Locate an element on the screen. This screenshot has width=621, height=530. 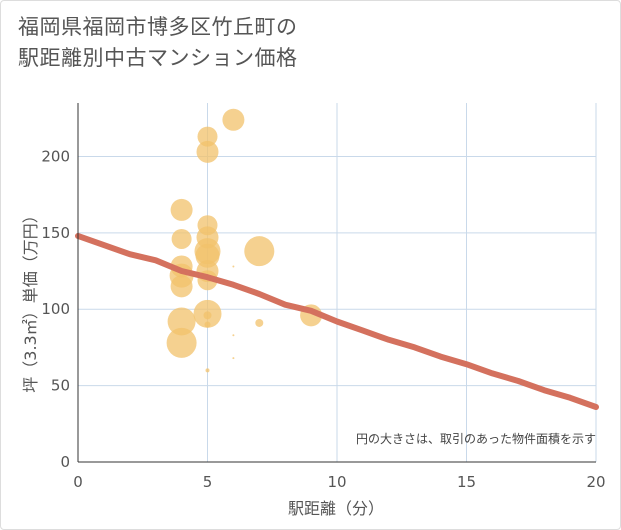
chart-title-line-1: 福岡県福岡市博多区竹丘町の is located at coordinates (158, 27).